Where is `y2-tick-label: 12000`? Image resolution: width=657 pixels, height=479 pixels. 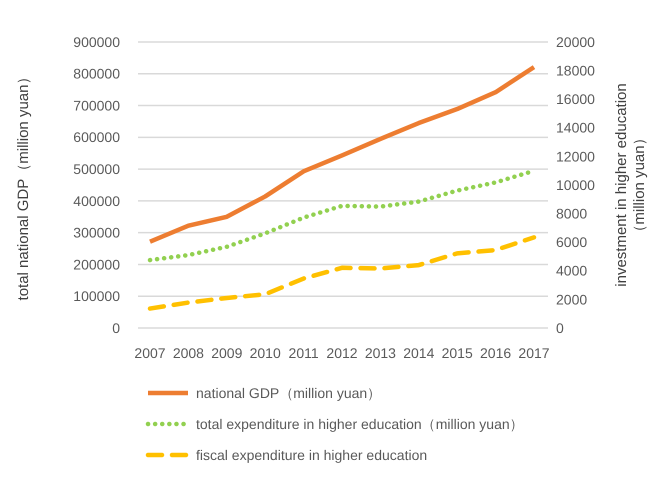
y2-tick-label: 12000 is located at coordinates (576, 156).